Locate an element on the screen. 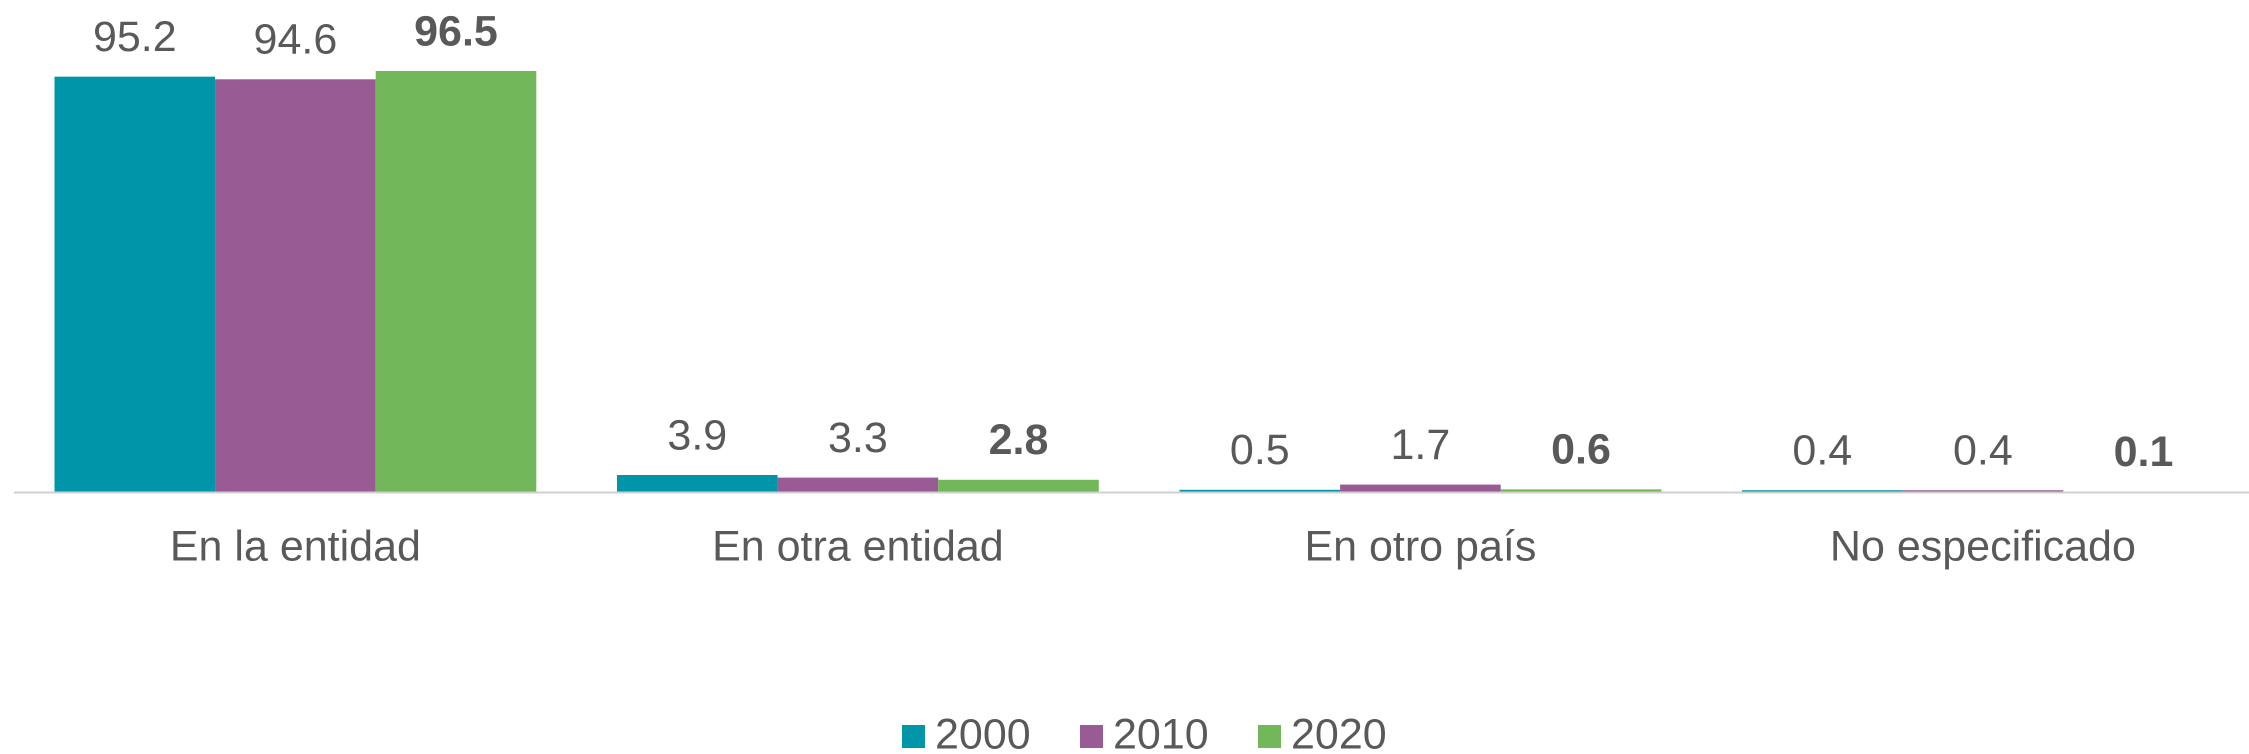  data-label: 95.2 is located at coordinates (135, 37).